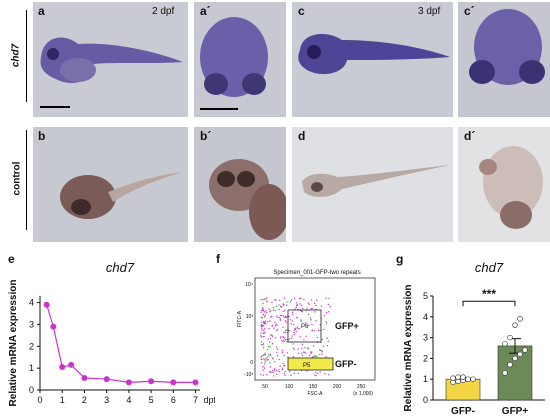 The height and width of the screenshot is (417, 550). I want to click on chart-g-ytick-label: 1, so click(425, 379).